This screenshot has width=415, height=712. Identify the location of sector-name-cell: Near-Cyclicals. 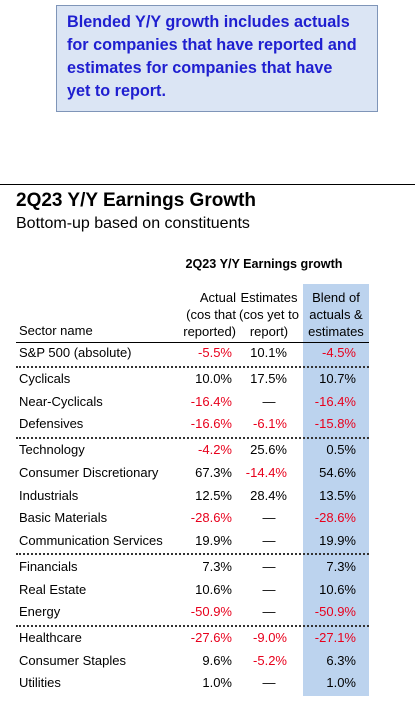
(61, 401).